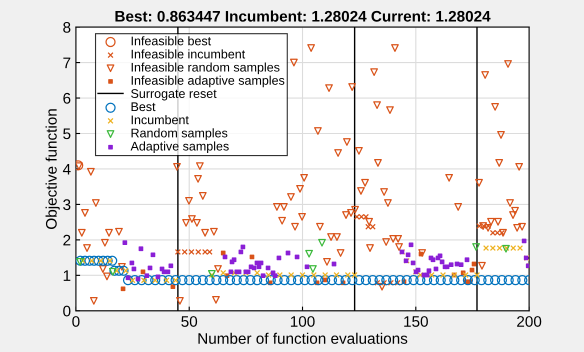  I want to click on x-tick-label: 100, so click(302, 321).